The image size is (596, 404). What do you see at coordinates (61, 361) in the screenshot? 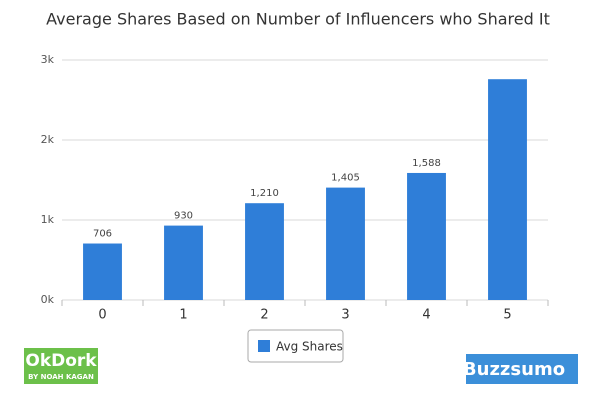
I see `okdork-text: OkDork` at bounding box center [61, 361].